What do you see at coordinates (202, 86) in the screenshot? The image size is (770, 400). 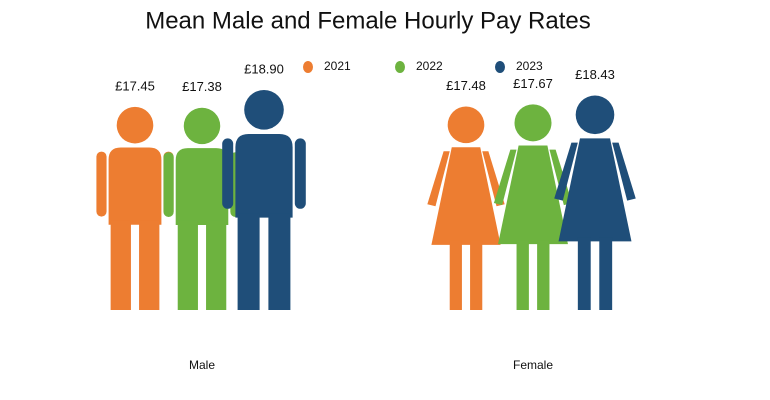 I see `data-label: £17.38` at bounding box center [202, 86].